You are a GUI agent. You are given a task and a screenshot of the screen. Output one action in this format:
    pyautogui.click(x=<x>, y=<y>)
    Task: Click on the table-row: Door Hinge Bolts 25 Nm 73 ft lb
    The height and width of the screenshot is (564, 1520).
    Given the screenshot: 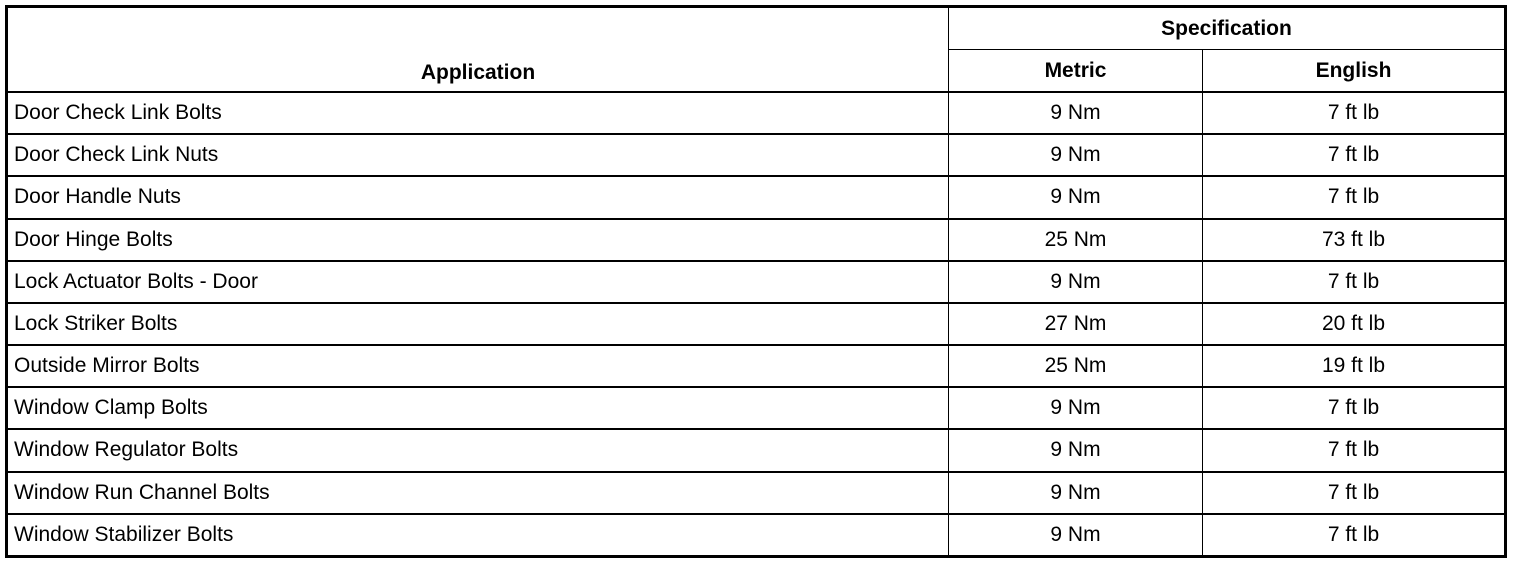 What is the action you would take?
    pyautogui.click(x=756, y=239)
    